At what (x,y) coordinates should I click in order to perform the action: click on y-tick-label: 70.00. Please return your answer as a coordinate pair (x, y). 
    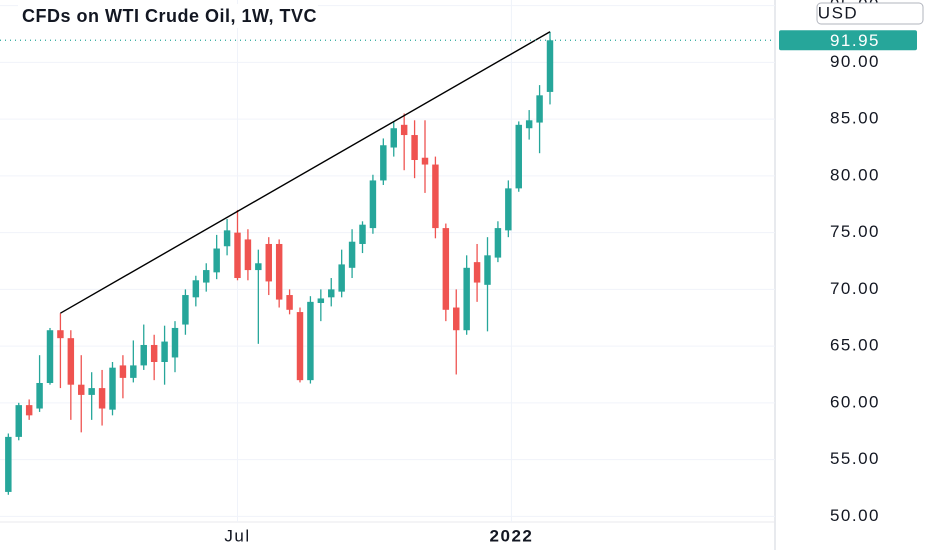
    Looking at the image, I should click on (855, 288).